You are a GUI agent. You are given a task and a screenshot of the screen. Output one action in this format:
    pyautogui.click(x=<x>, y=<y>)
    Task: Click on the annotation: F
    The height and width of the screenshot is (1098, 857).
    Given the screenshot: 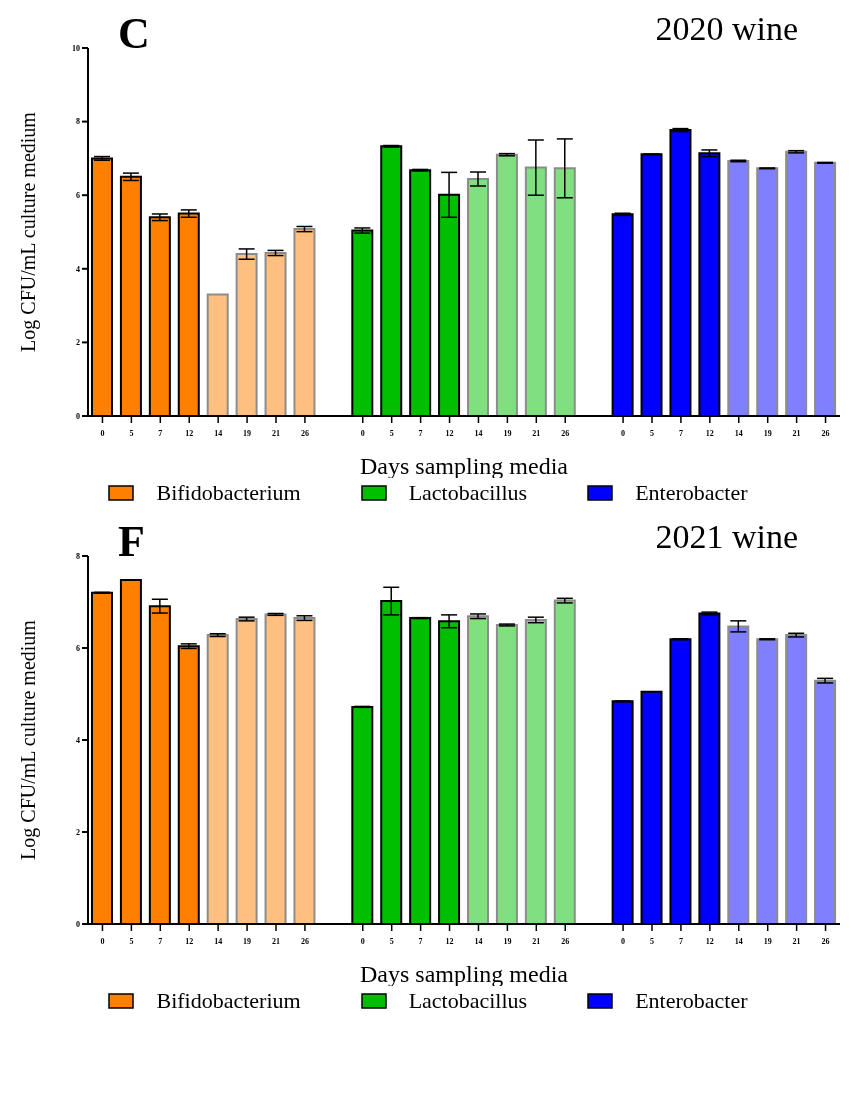 What is the action you would take?
    pyautogui.click(x=131, y=541)
    